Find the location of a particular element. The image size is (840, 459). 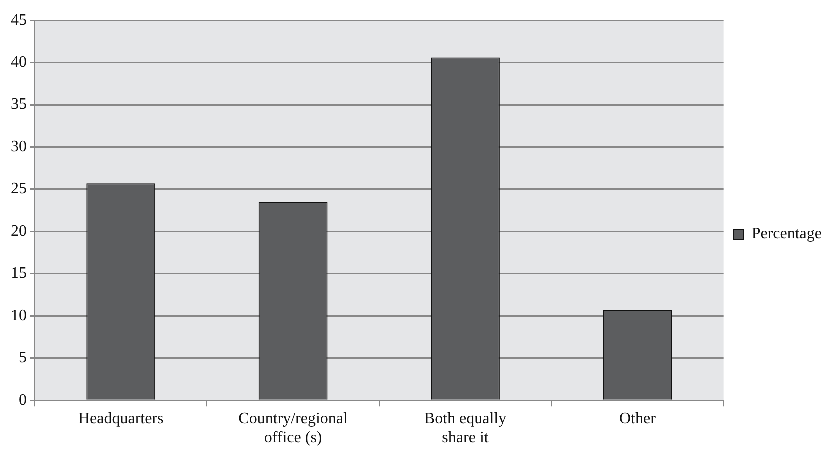

x-tick-label: Headquarters is located at coordinates (121, 419).